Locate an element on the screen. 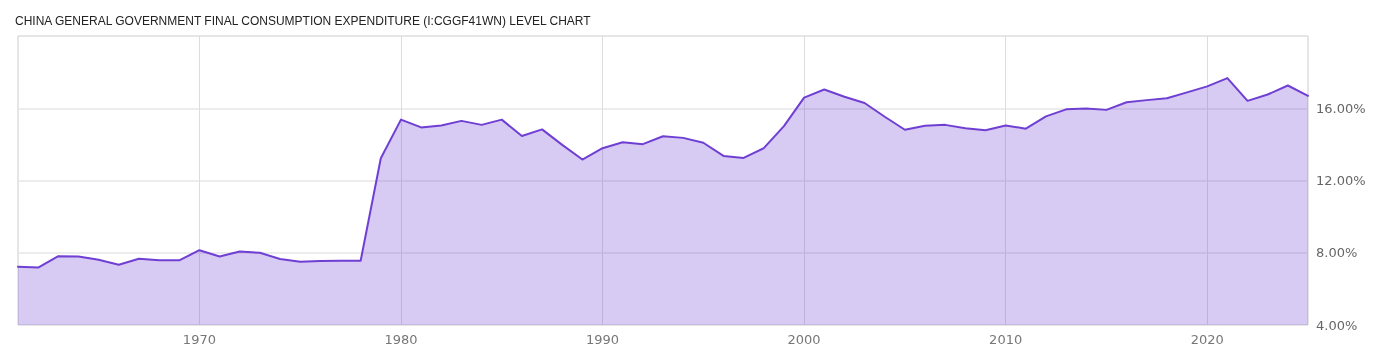  y-tick-label: 8.00% is located at coordinates (1337, 253).